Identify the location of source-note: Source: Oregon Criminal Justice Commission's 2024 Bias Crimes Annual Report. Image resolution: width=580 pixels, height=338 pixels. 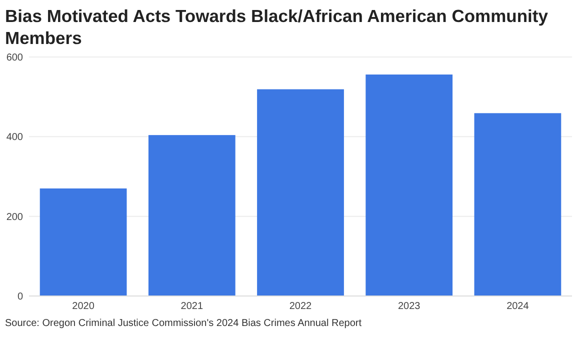
(183, 323).